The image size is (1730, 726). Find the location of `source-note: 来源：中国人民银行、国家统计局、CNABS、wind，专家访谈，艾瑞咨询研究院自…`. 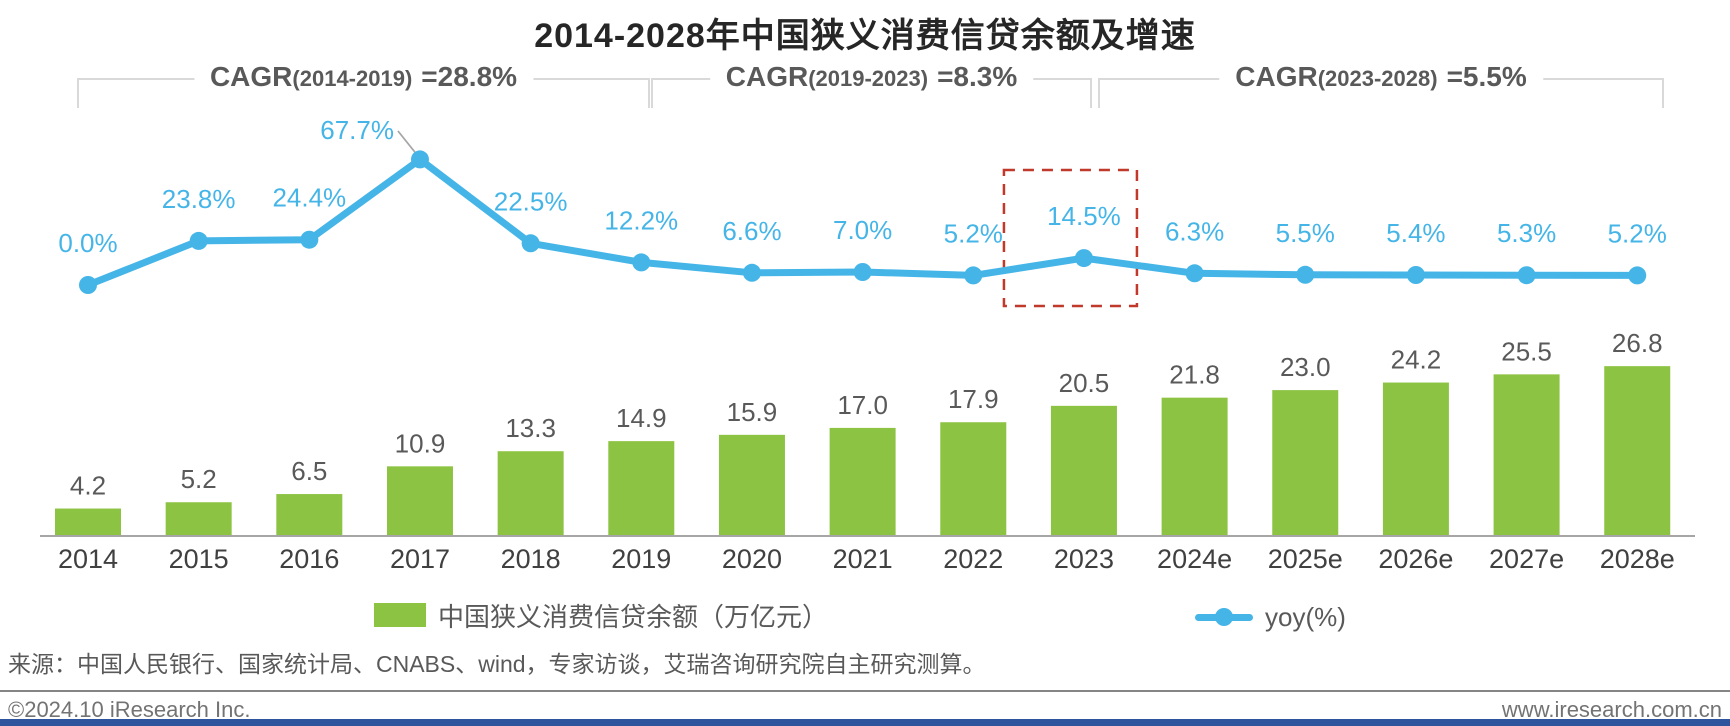

source-note: 来源：中国人民银行、国家统计局、CNABS、wind，专家访谈，艾瑞咨询研究院自… is located at coordinates (497, 664).